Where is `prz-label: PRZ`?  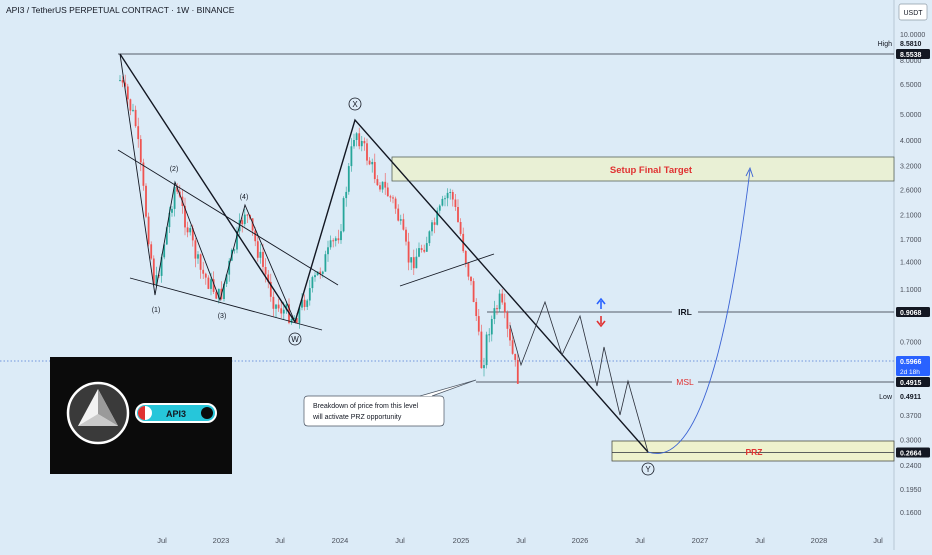
prz-label: PRZ is located at coordinates (754, 452).